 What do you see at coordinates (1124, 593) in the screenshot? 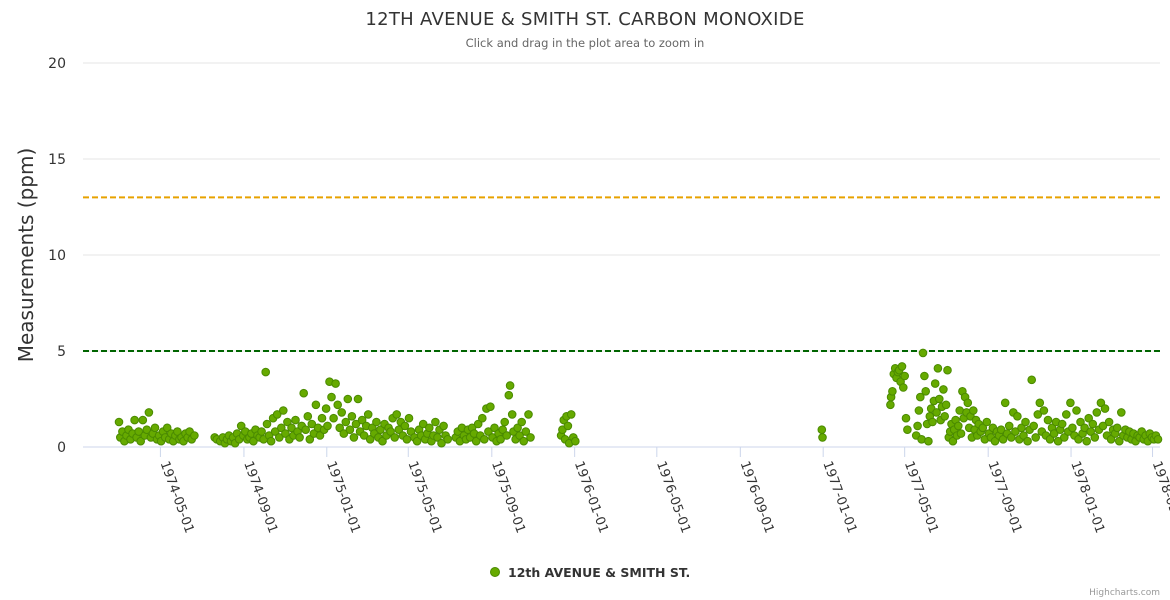
I see `credits-link: Highcharts.com` at bounding box center [1124, 593].